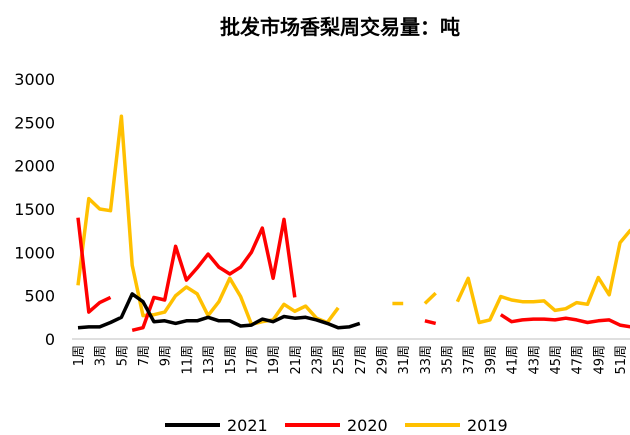  I want to click on series-line, so click(219, 311).